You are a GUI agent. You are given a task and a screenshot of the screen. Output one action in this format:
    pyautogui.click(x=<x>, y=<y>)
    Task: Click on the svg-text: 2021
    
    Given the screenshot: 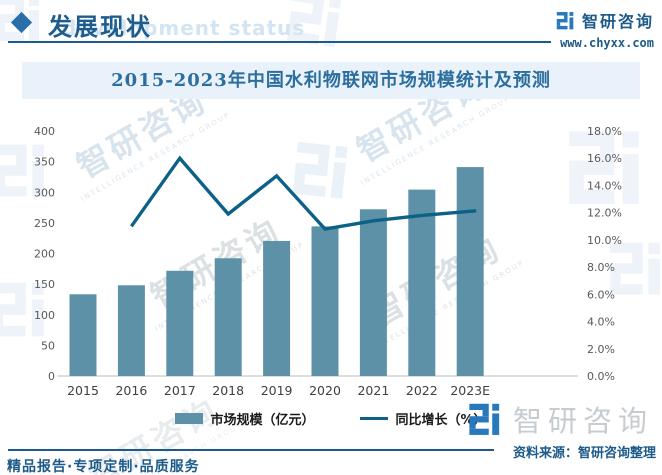 What is the action you would take?
    pyautogui.click(x=373, y=390)
    